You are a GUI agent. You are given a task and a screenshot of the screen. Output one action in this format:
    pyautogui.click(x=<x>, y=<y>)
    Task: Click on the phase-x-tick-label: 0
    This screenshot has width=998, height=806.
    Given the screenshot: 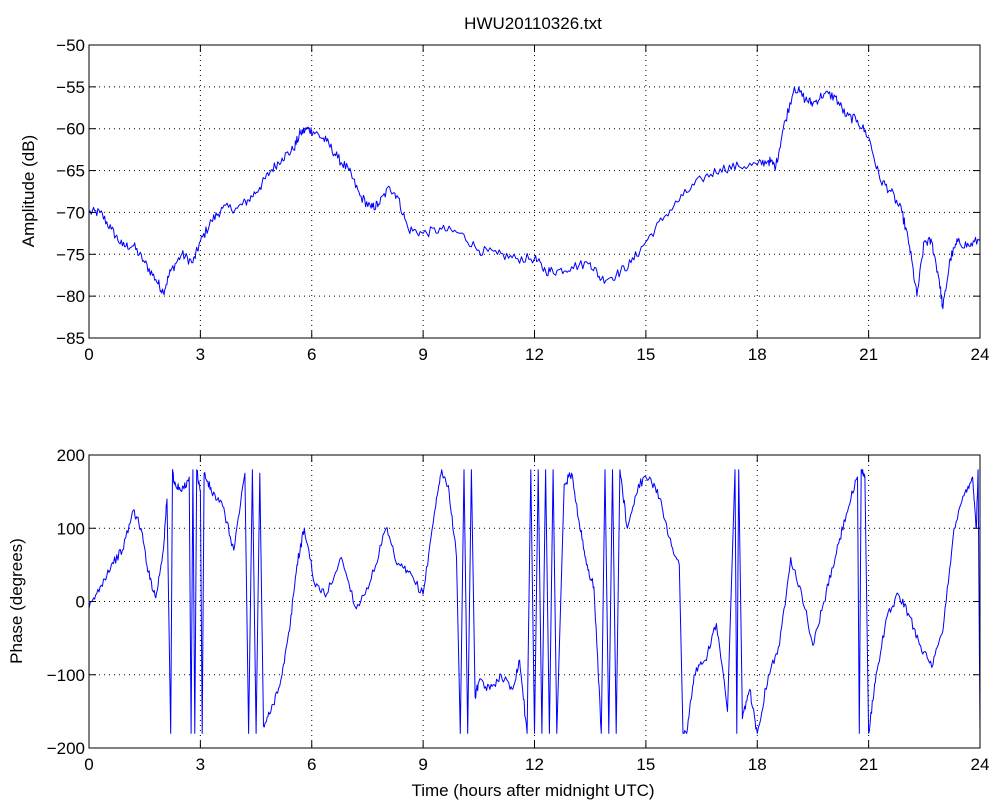 What is the action you would take?
    pyautogui.click(x=88, y=764)
    